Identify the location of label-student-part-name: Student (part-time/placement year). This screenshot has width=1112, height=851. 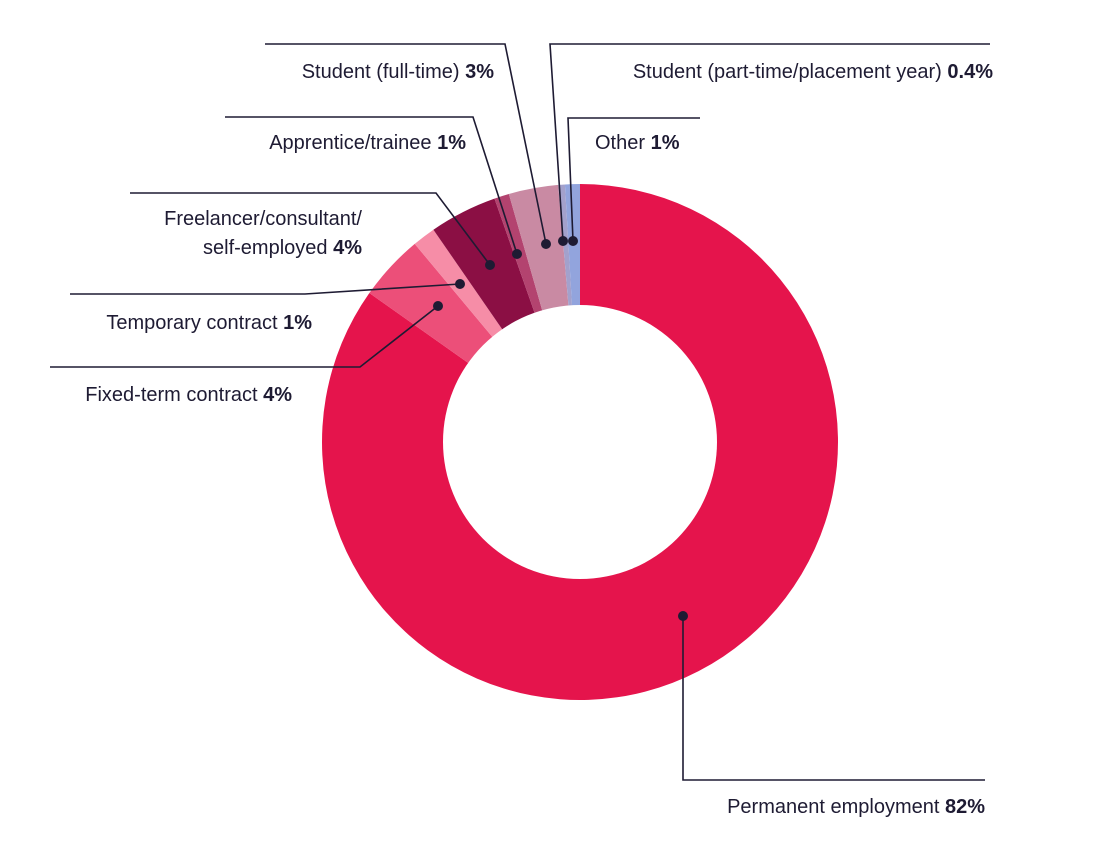
(787, 72).